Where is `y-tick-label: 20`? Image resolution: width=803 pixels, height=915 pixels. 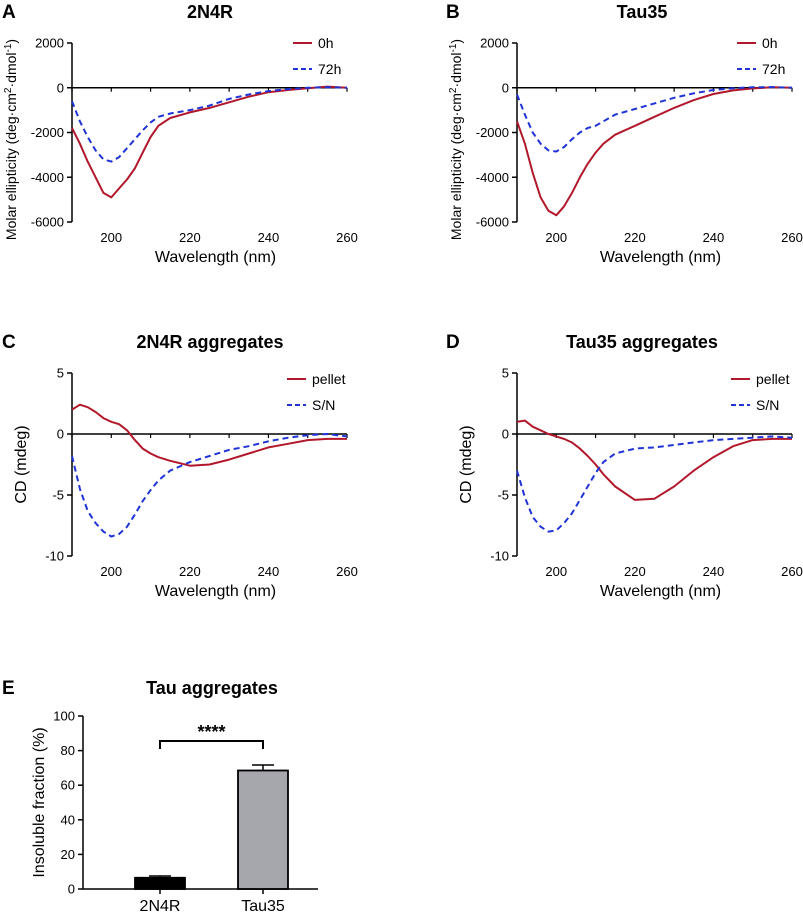 y-tick-label: 20 is located at coordinates (68, 854).